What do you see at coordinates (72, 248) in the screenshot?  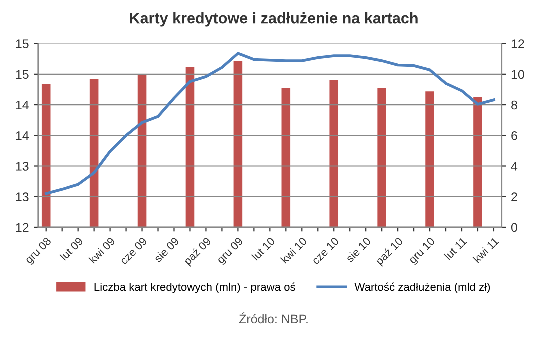 I see `x-tick-label: lut 09` at bounding box center [72, 248].